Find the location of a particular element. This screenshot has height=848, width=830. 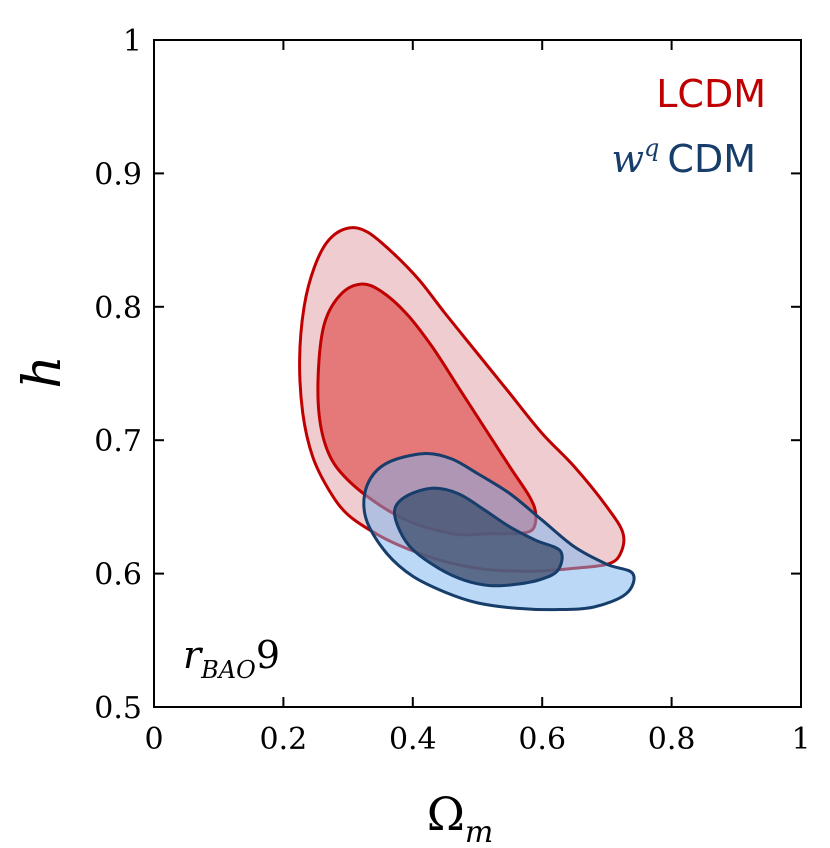

legend-entry-wqcdm: wq CDM is located at coordinates (684, 157).